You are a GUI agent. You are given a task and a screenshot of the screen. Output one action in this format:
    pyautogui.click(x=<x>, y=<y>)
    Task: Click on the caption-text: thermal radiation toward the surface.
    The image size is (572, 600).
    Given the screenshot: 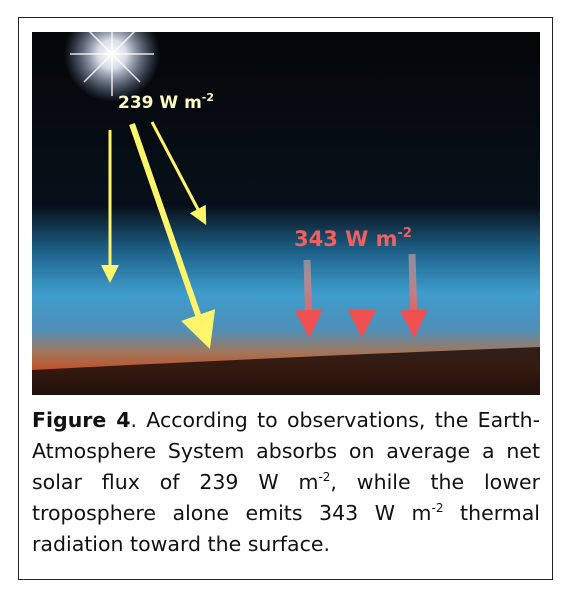 What is the action you would take?
    pyautogui.click(x=286, y=528)
    